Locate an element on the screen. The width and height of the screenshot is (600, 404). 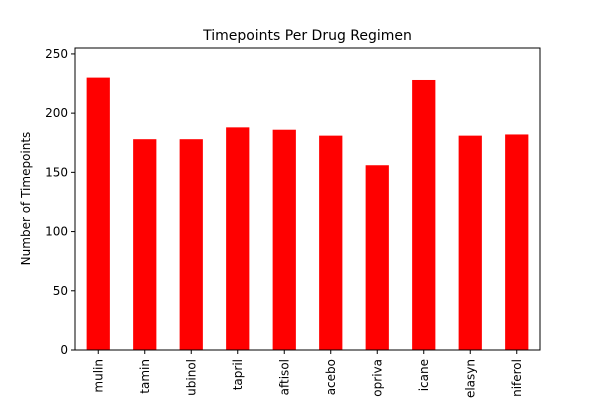
y-tick-label: 100 is located at coordinates (56, 232).